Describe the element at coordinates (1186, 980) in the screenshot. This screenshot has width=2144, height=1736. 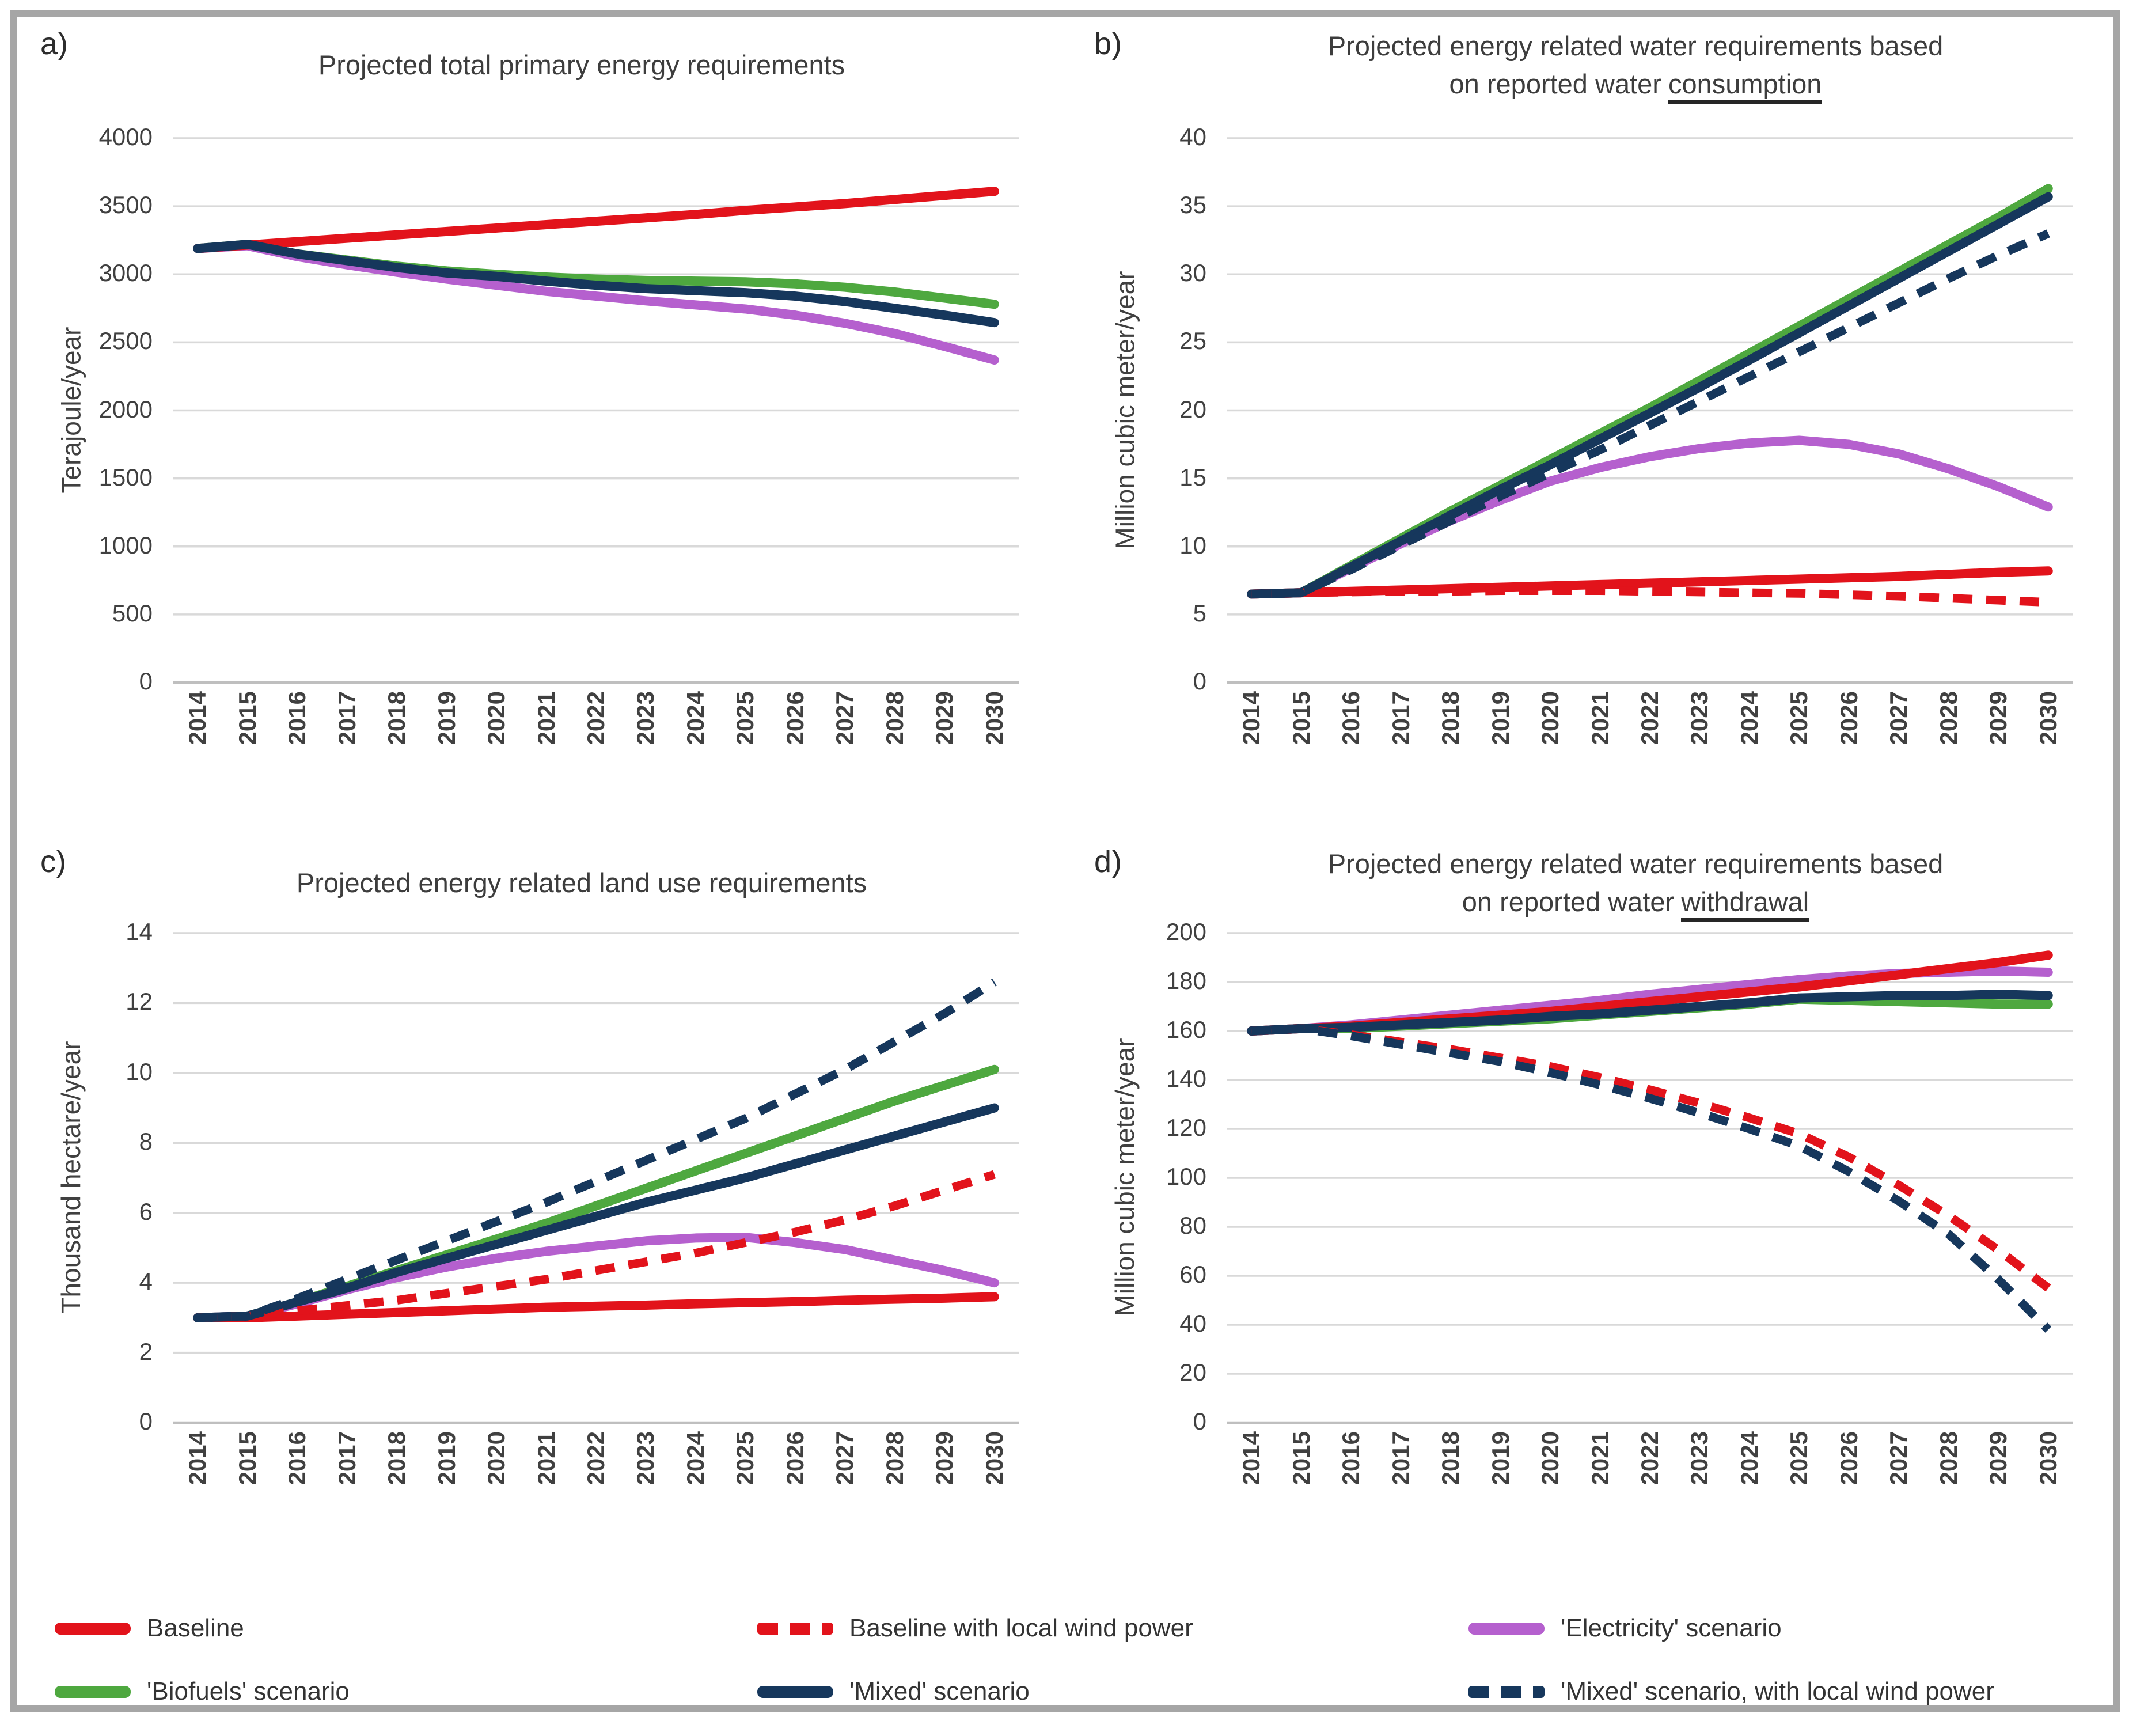
I see `y-tick-label: 180` at that location.